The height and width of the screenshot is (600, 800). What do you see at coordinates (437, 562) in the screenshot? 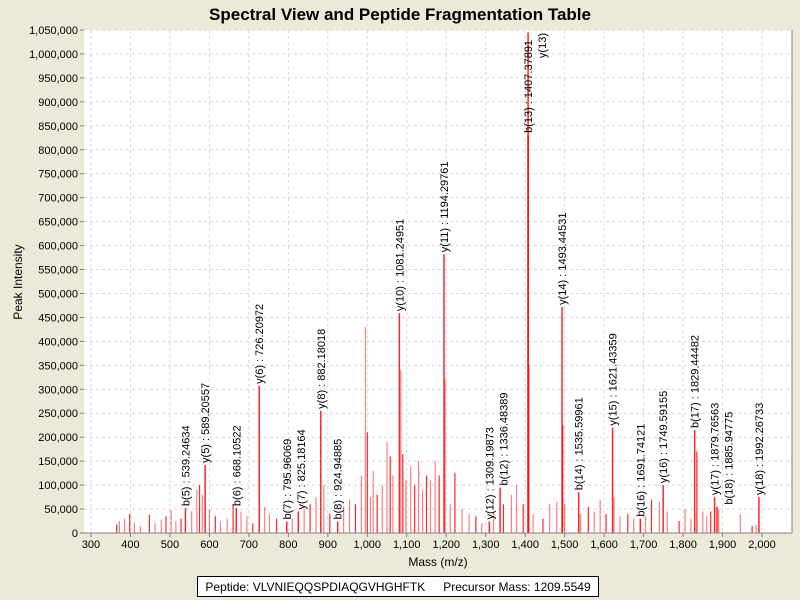
I see `x-axis-label: Mass (m/z)` at bounding box center [437, 562].